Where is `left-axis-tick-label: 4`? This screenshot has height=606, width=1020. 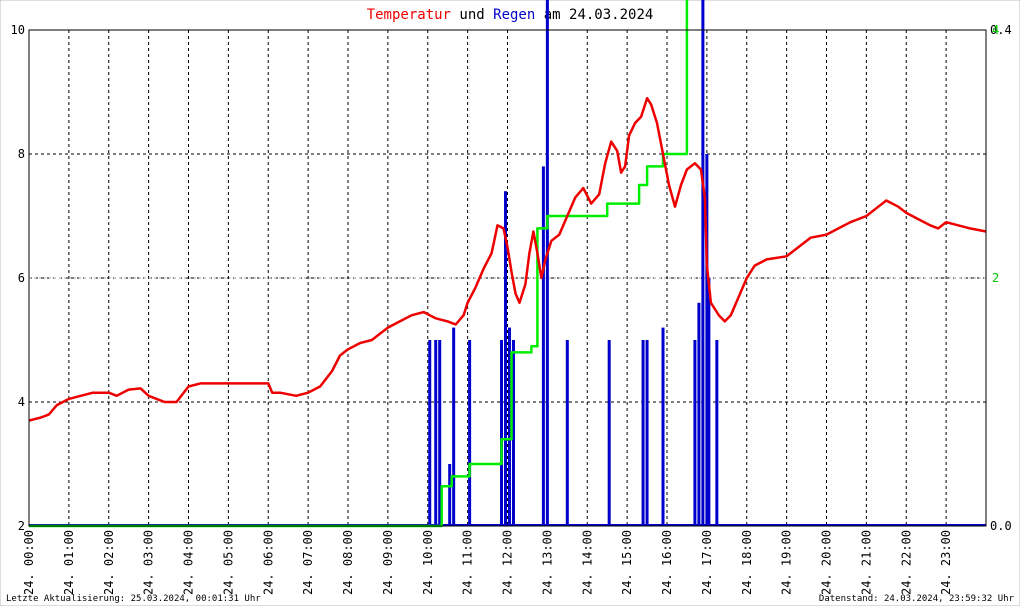
left-axis-tick-label: 4 is located at coordinates (21, 402).